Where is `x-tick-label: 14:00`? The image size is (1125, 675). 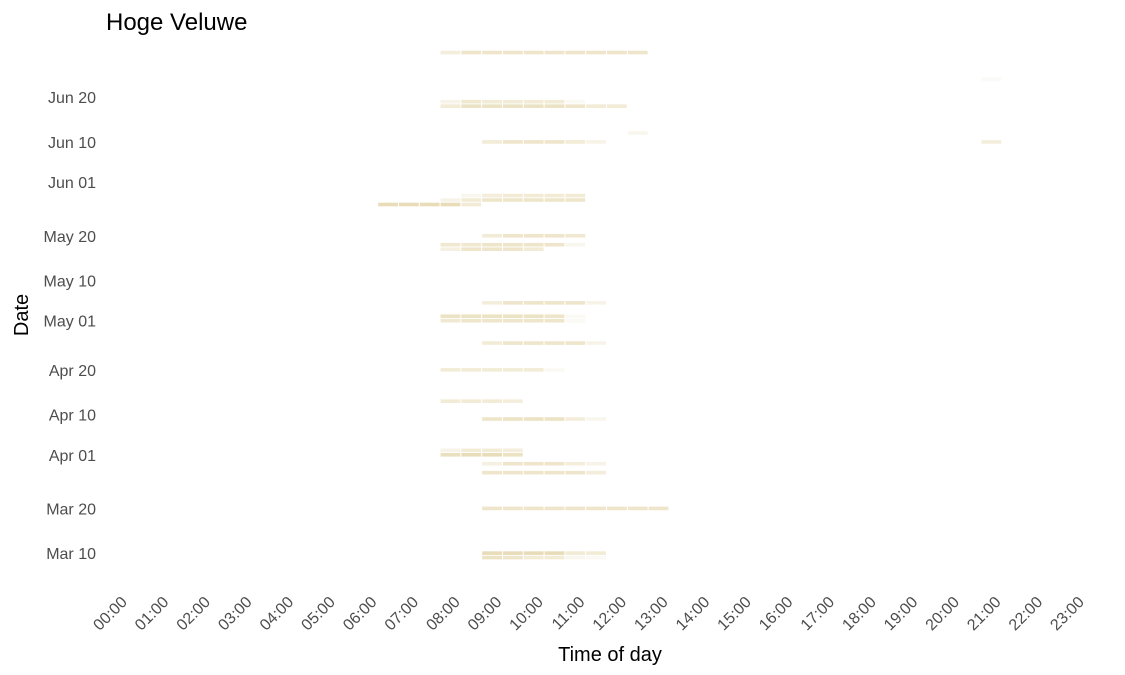
x-tick-label: 14:00 is located at coordinates (693, 614).